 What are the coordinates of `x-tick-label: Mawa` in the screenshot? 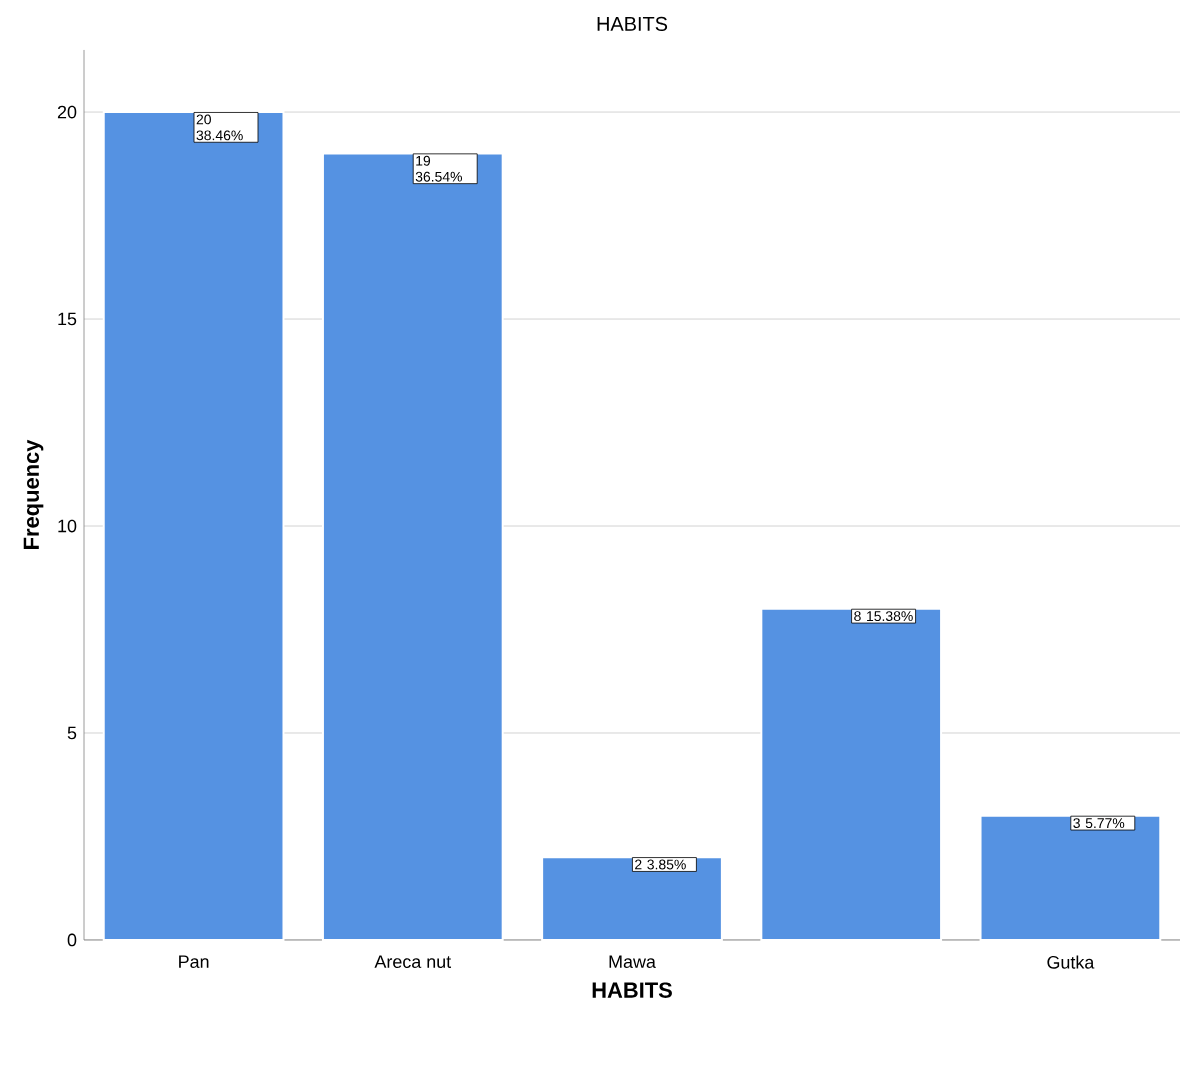 It's located at (632, 962).